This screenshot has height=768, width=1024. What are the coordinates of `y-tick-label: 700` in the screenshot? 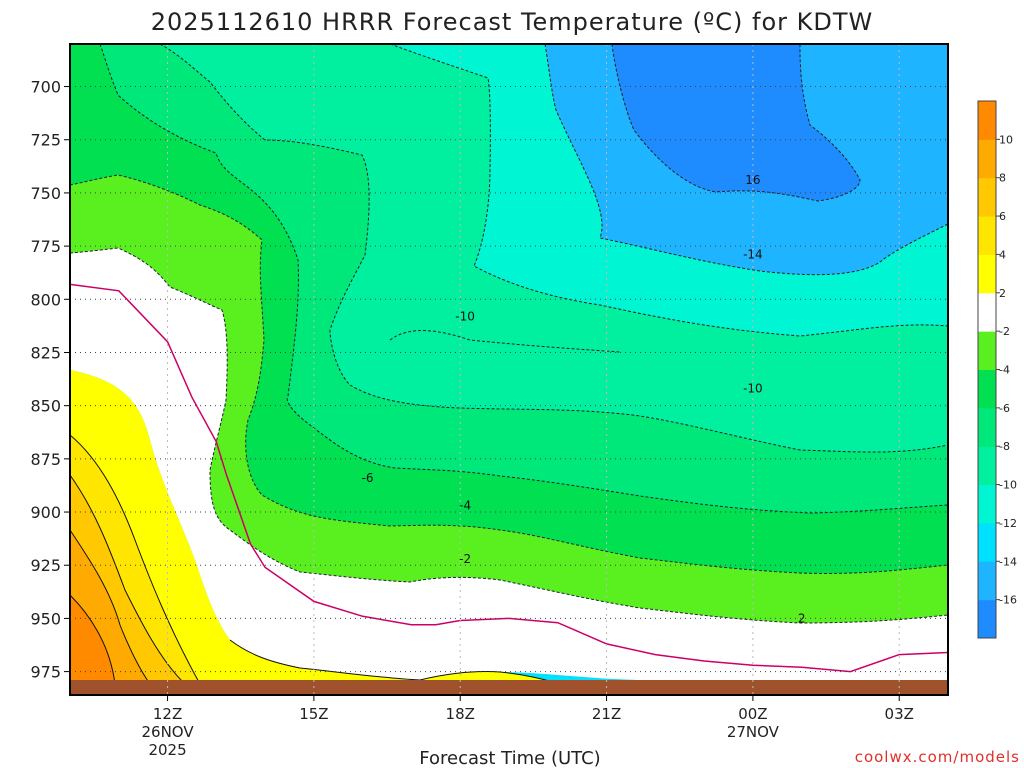 It's located at (45, 87).